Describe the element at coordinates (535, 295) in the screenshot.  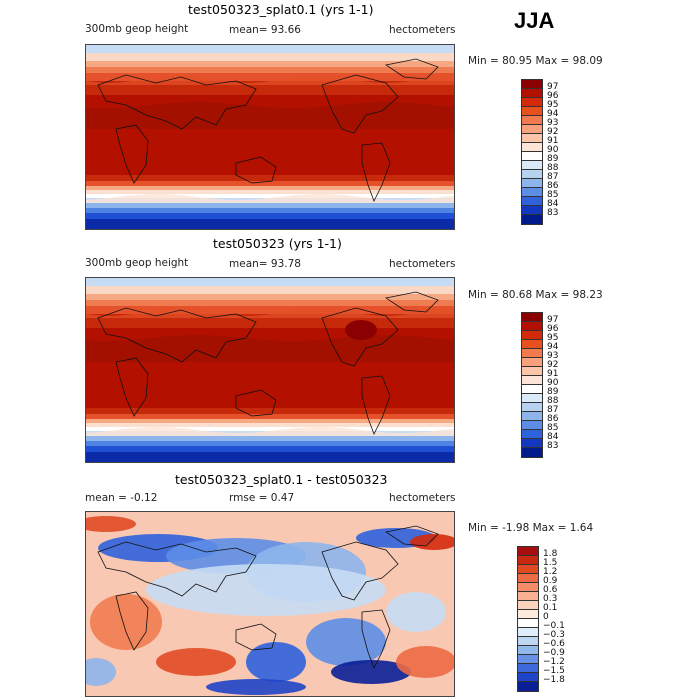
I see `panel2-minmax: Min = 80.68 Max = 98.23` at that location.